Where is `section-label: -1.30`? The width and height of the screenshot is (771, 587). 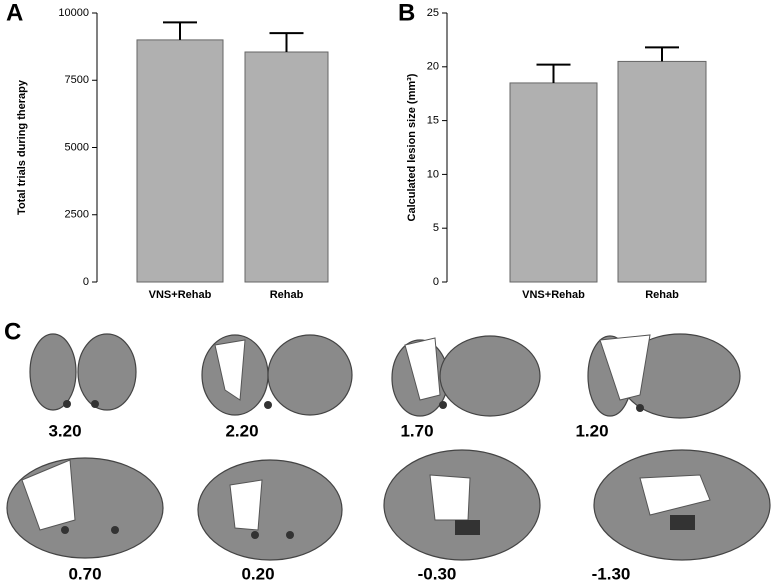 section-label: -1.30 is located at coordinates (611, 573).